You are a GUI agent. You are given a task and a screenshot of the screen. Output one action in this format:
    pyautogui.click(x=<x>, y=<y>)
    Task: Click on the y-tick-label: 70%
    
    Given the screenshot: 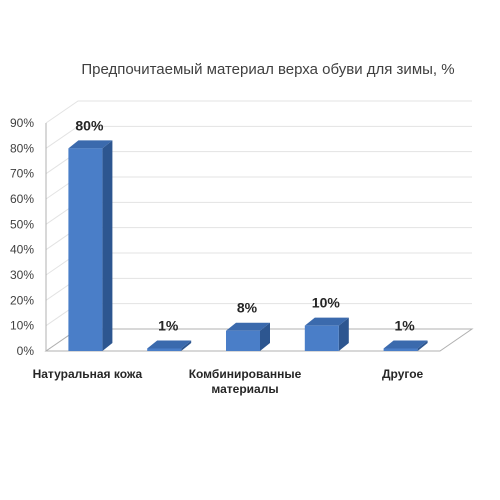 What is the action you would take?
    pyautogui.click(x=22, y=174)
    